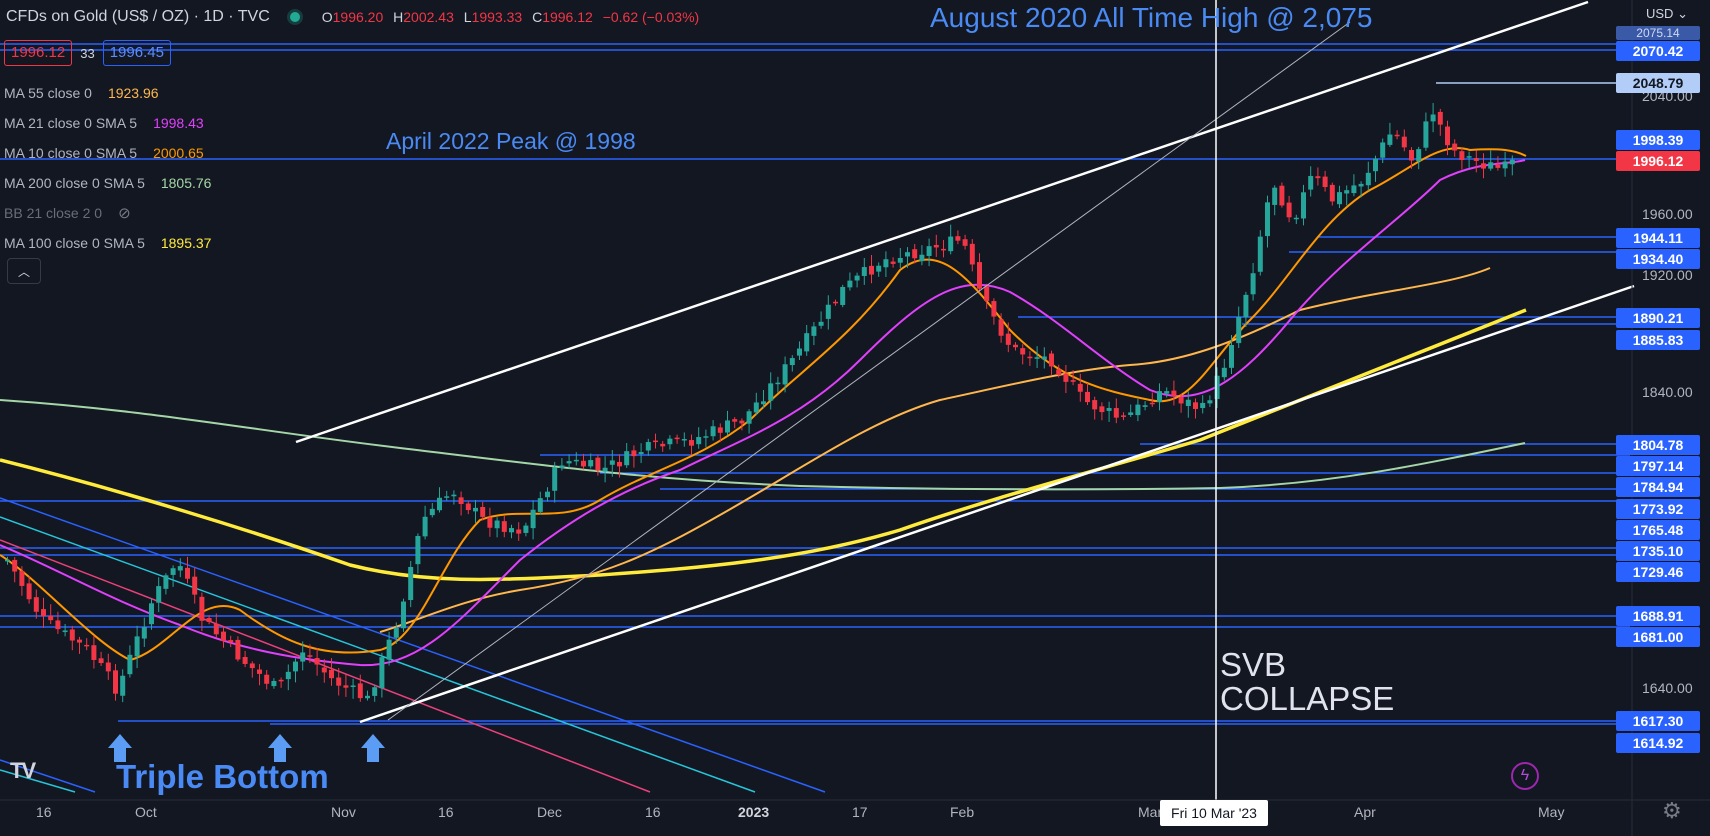 Image resolution: width=1710 pixels, height=836 pixels. I want to click on price-label: 1765.48, so click(1658, 530).